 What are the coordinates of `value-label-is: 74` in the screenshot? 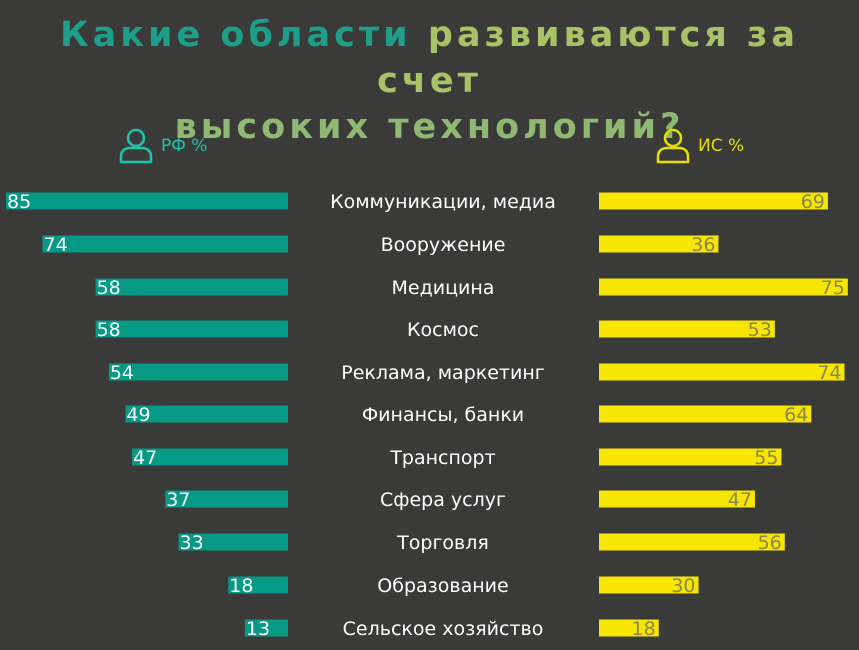 It's located at (829, 373).